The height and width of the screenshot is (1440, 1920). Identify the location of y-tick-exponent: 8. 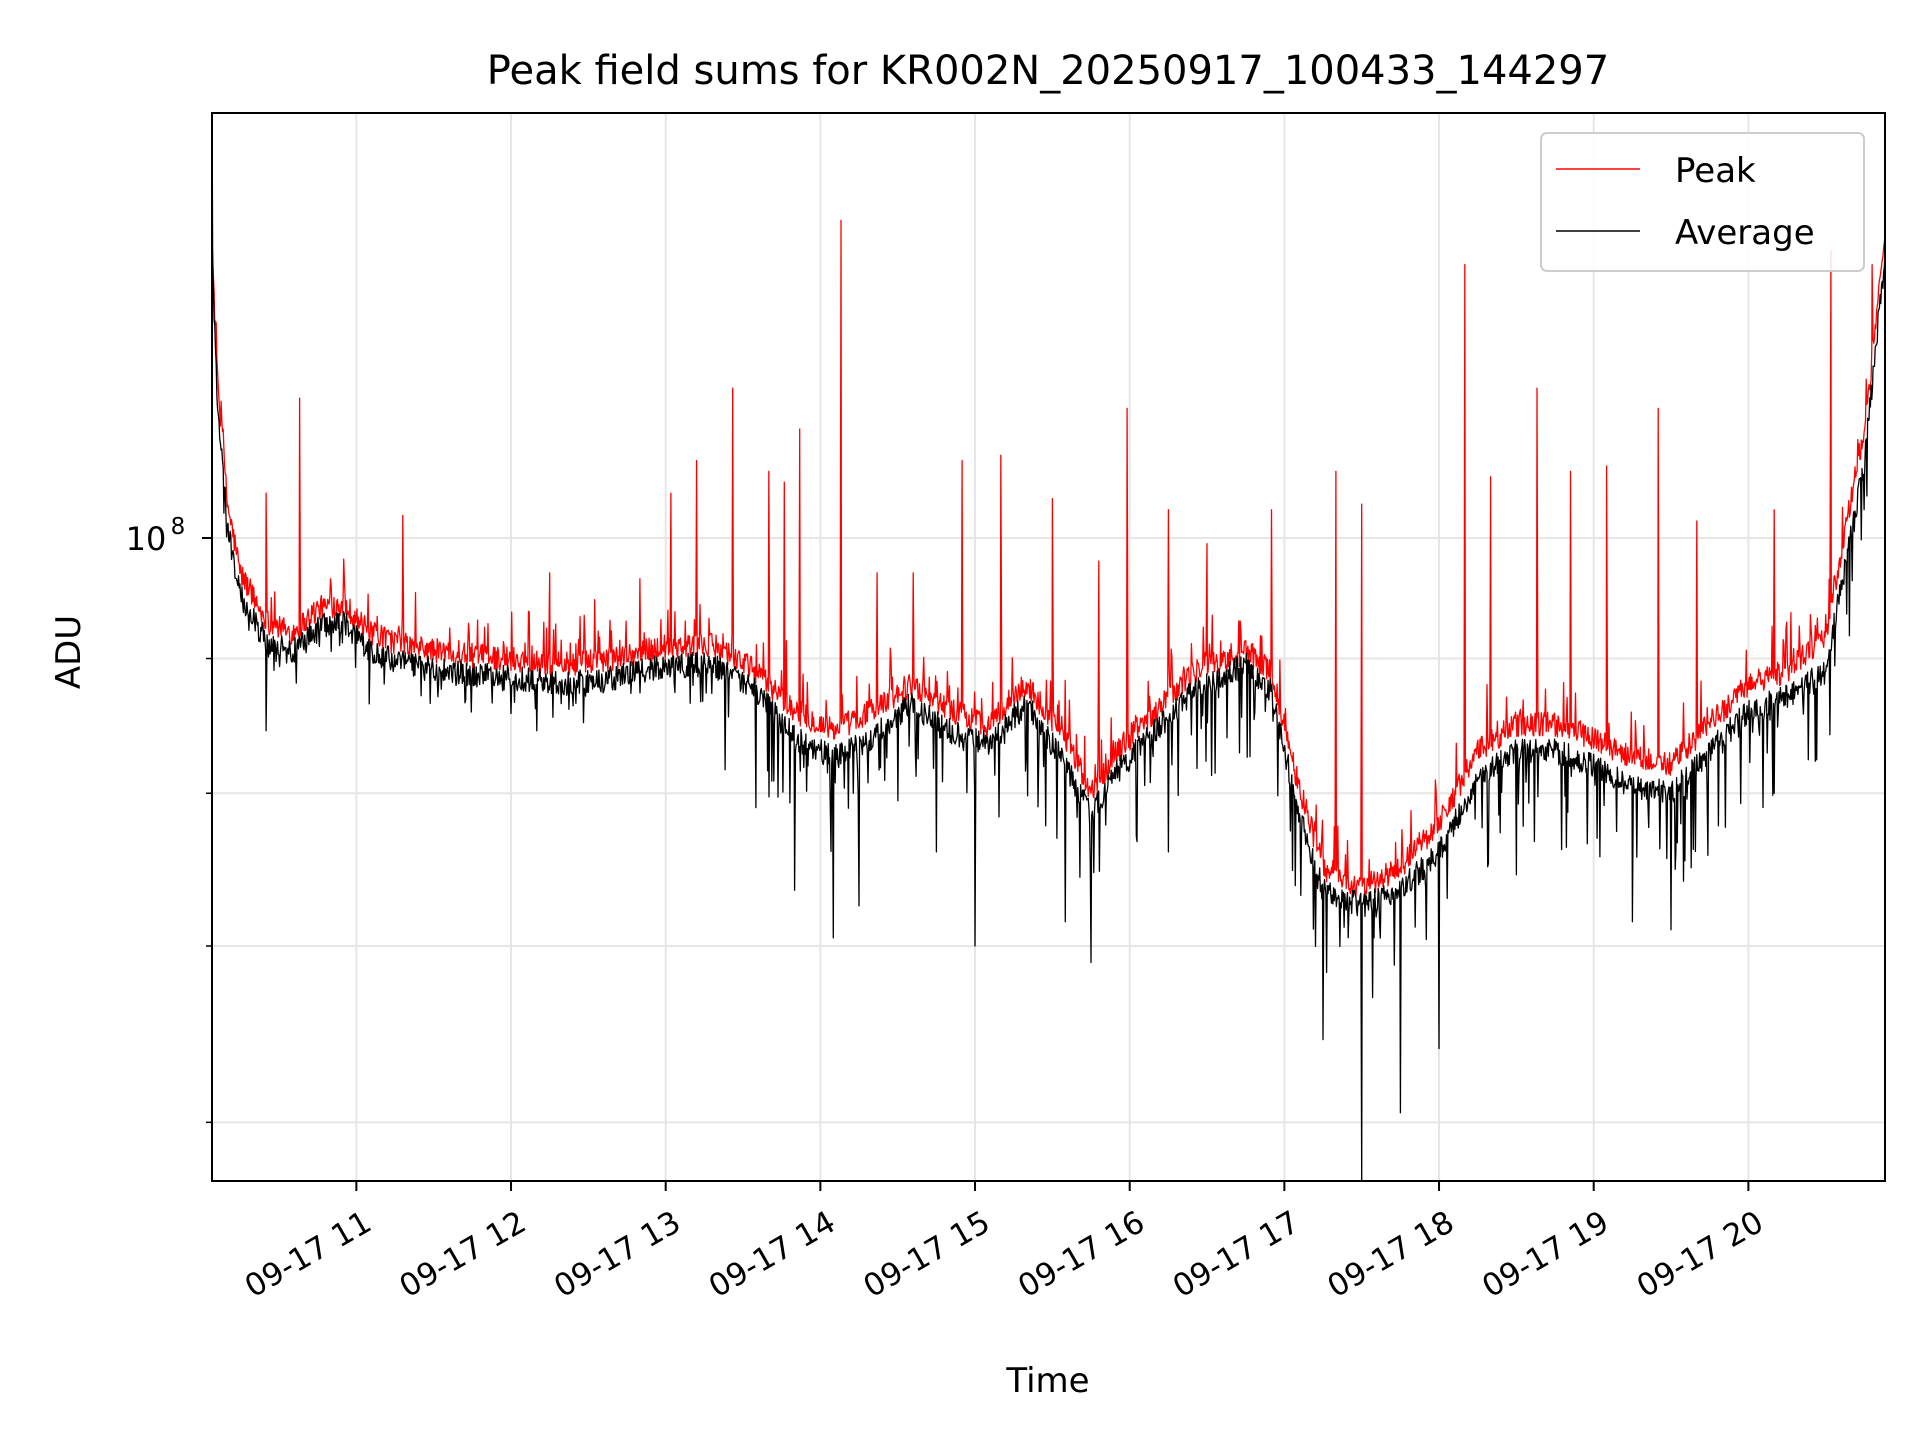
(178, 527).